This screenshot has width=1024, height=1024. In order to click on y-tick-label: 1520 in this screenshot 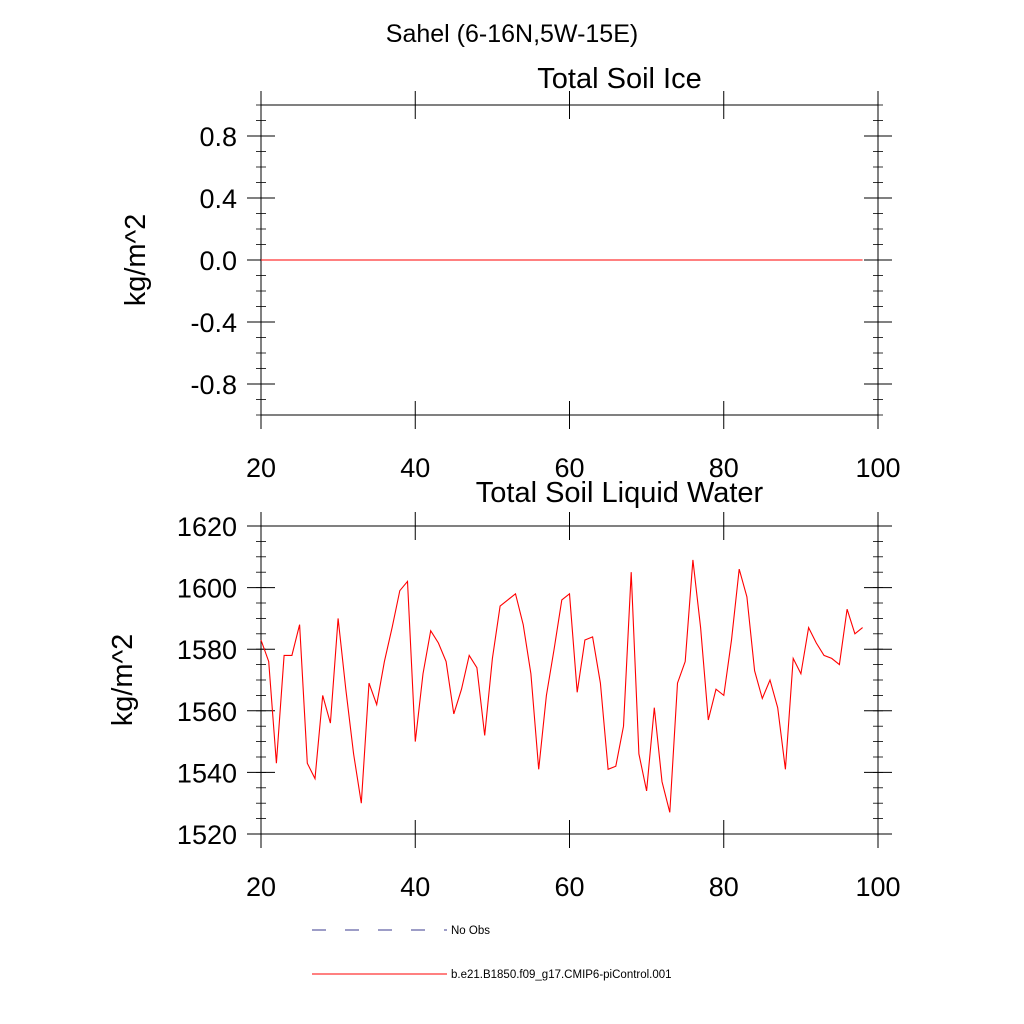, I will do `click(207, 835)`.